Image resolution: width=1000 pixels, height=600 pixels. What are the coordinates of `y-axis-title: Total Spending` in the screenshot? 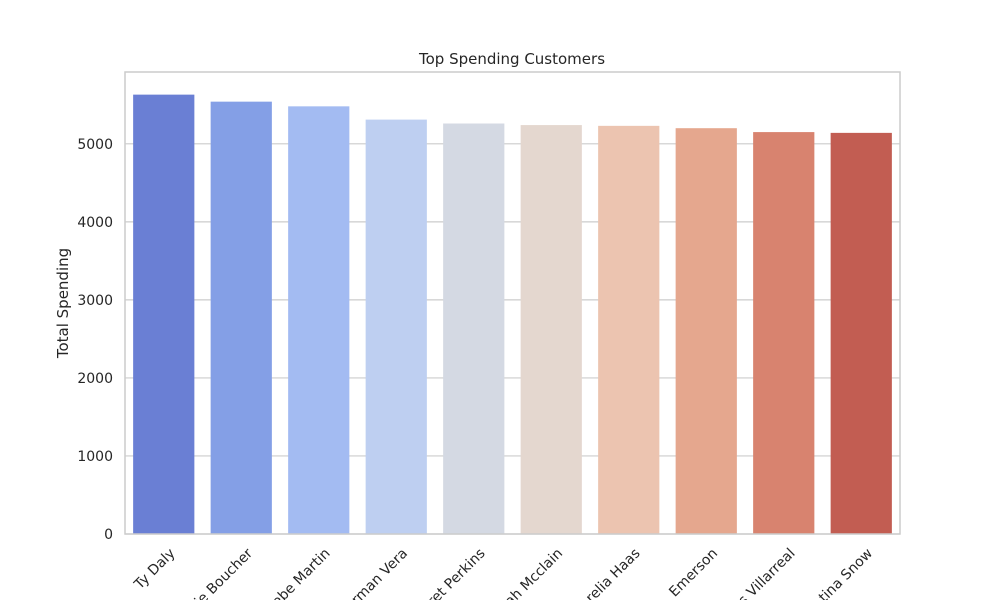 It's located at (63, 303).